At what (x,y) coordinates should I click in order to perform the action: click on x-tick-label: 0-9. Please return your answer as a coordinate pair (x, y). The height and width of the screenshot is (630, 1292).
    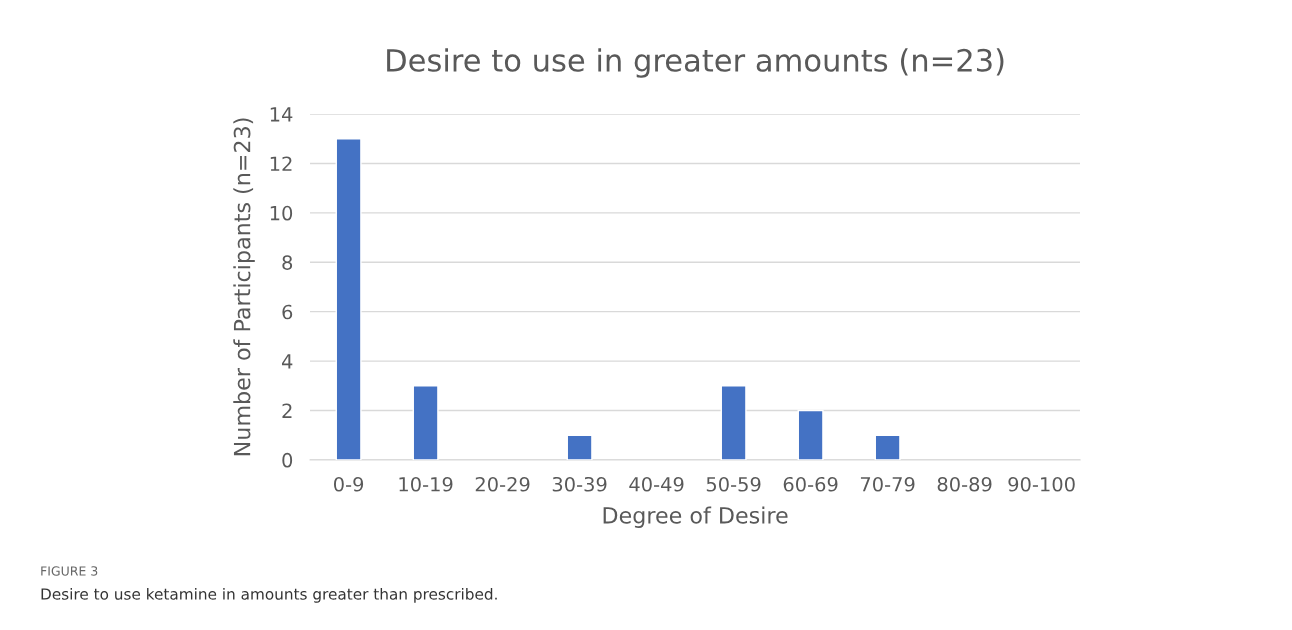
    Looking at the image, I should click on (348, 484).